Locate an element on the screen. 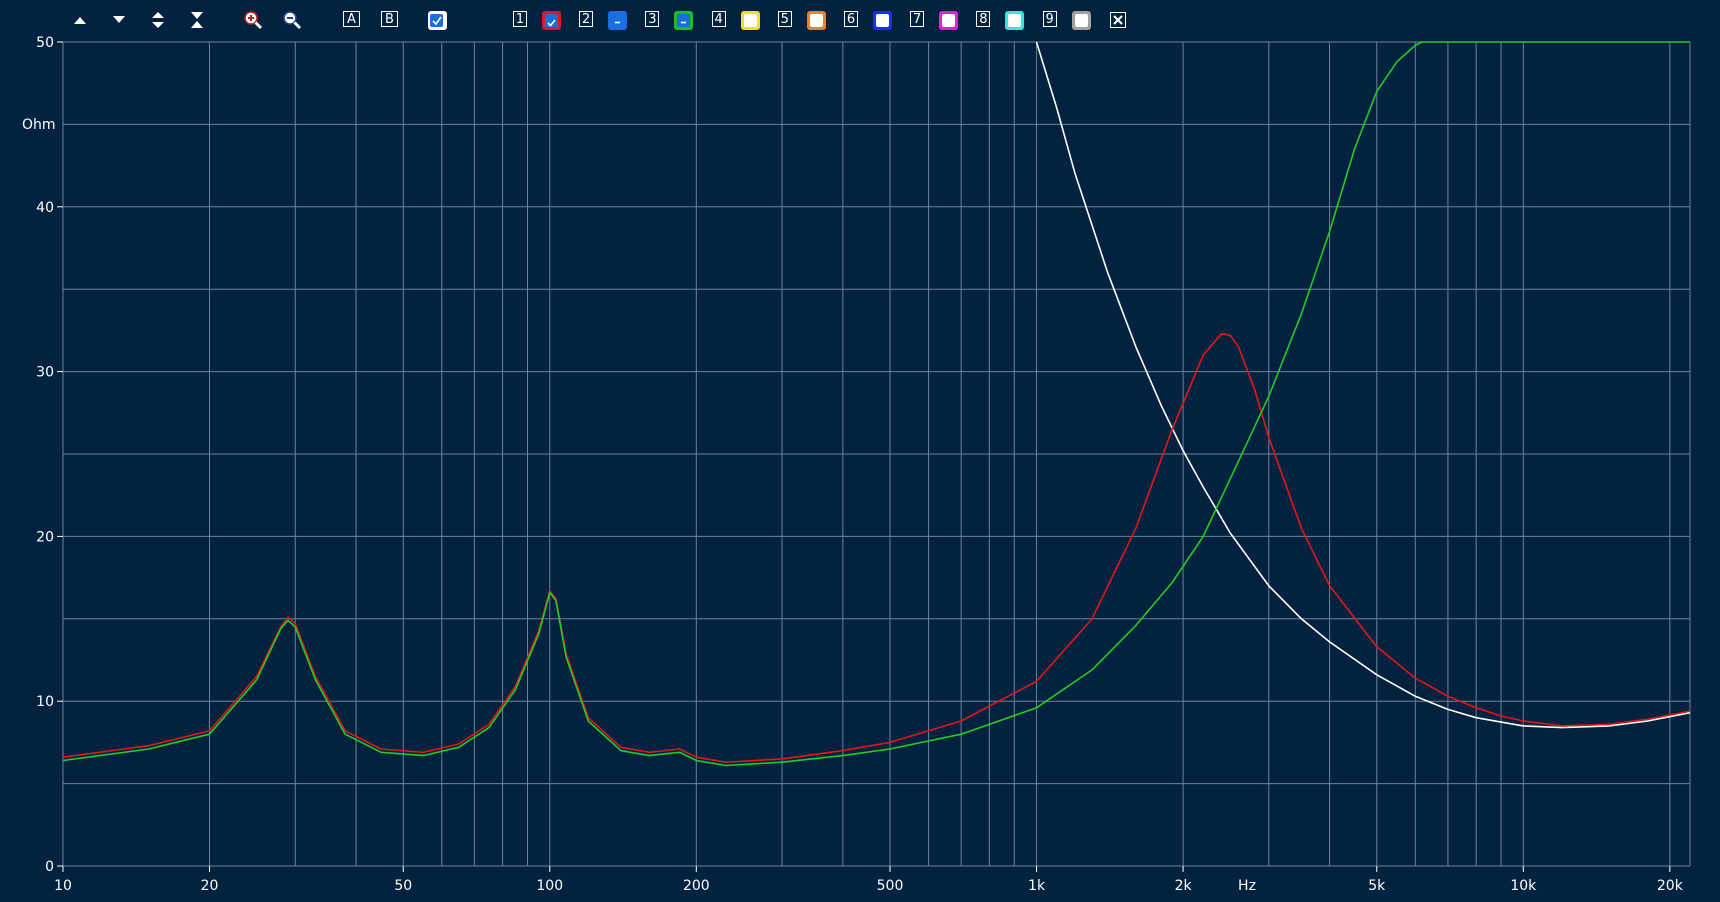 This screenshot has height=902, width=1720. channel-4-box is located at coordinates (750, 20).